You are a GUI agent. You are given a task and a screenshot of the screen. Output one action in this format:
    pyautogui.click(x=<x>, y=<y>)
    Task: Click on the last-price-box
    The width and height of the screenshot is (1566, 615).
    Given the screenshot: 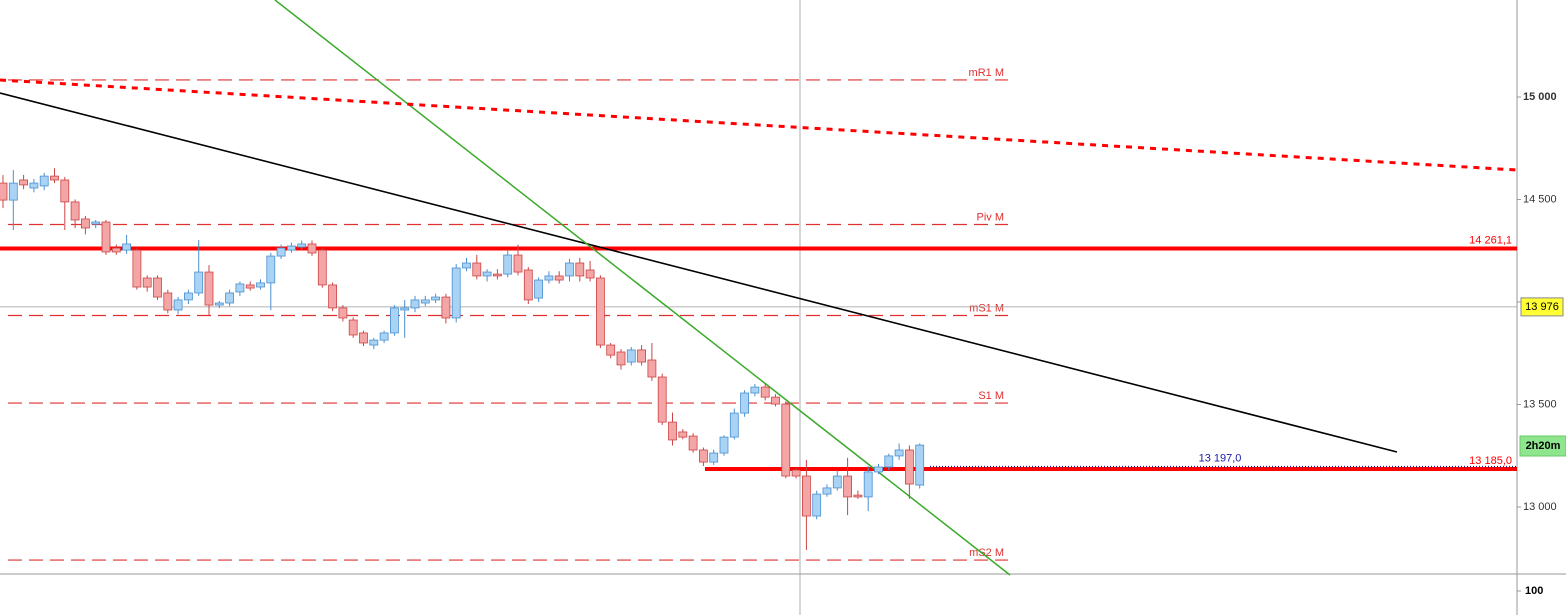 What is the action you would take?
    pyautogui.click(x=1542, y=307)
    